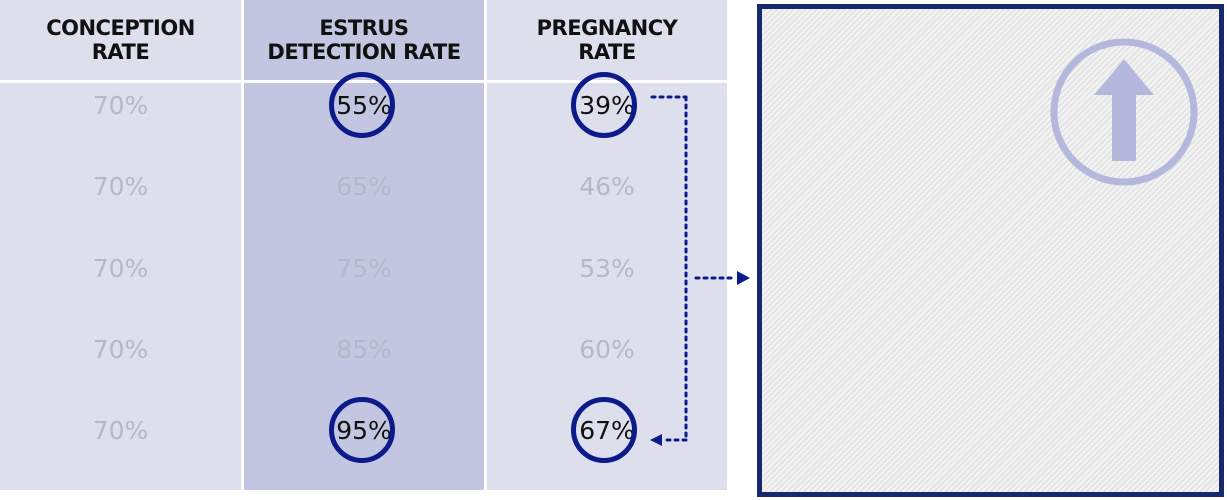 The height and width of the screenshot is (500, 1227). What do you see at coordinates (120, 40) in the screenshot?
I see `conception-rate-header: CONCEPTION RATE` at bounding box center [120, 40].